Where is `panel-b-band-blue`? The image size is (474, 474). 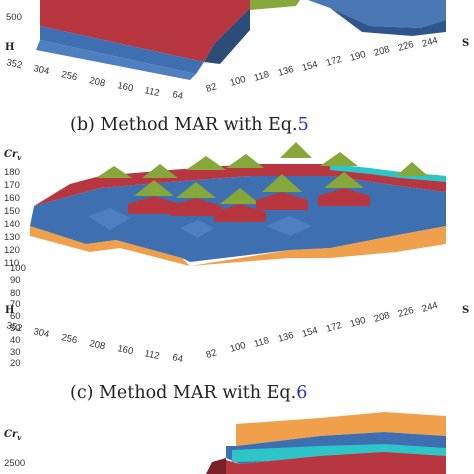
panel-b-band-blue is located at coordinates (122, 50).